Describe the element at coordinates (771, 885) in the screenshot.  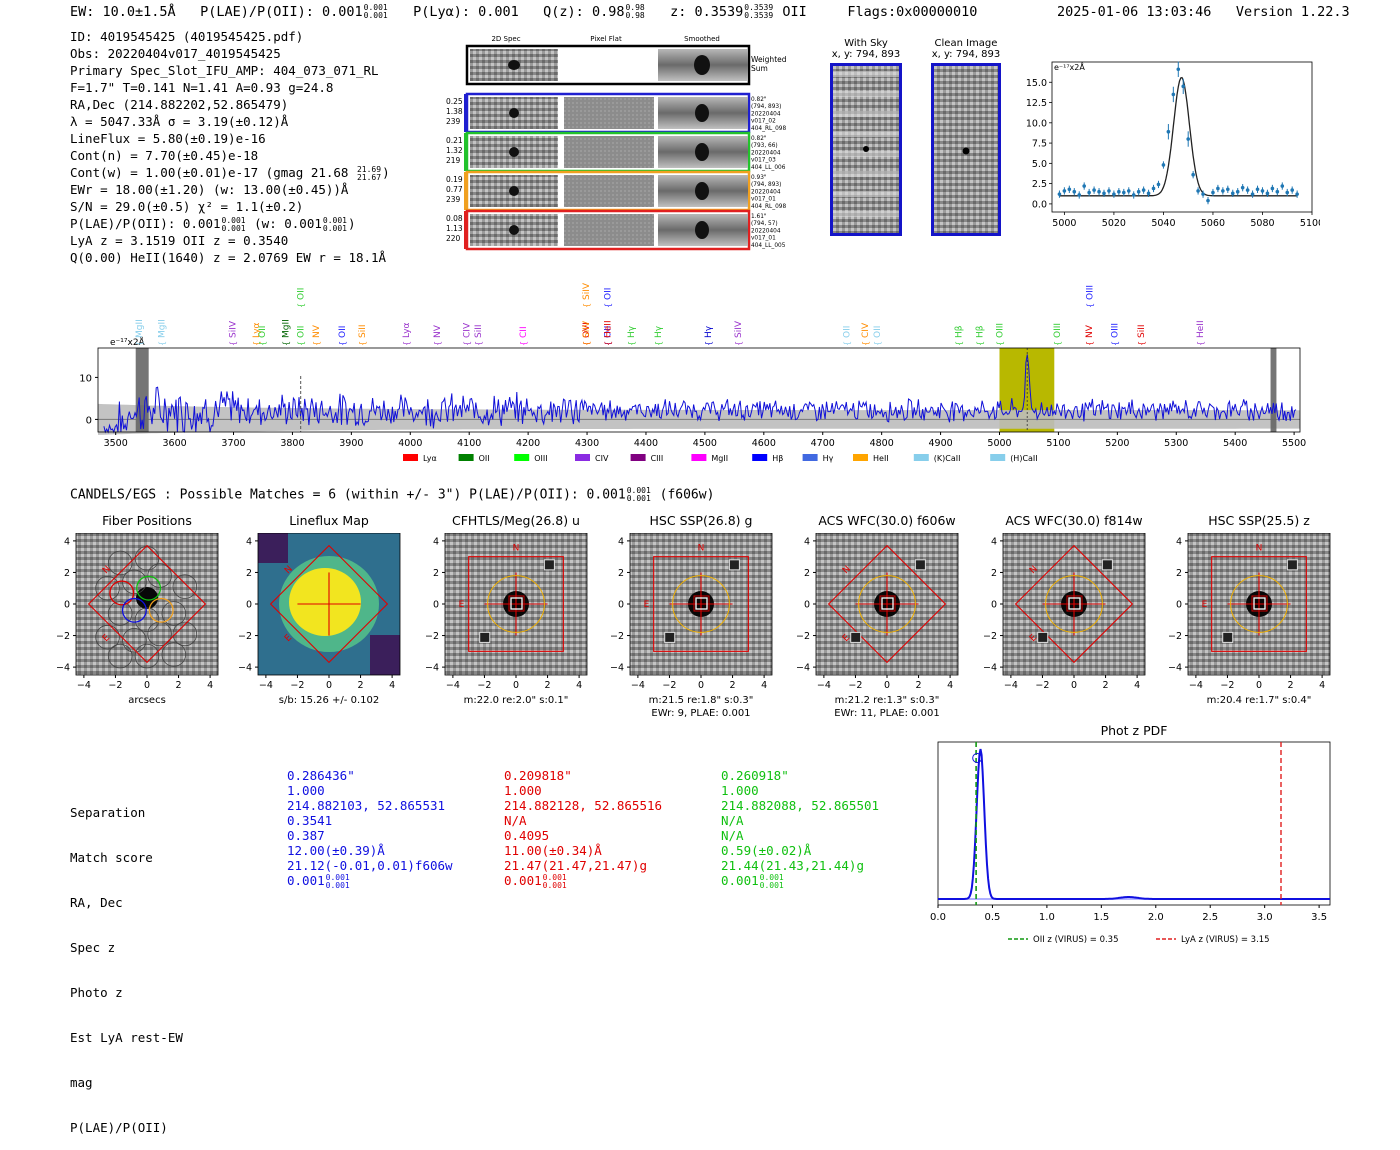
I see `plae-lo: 0.001` at that location.